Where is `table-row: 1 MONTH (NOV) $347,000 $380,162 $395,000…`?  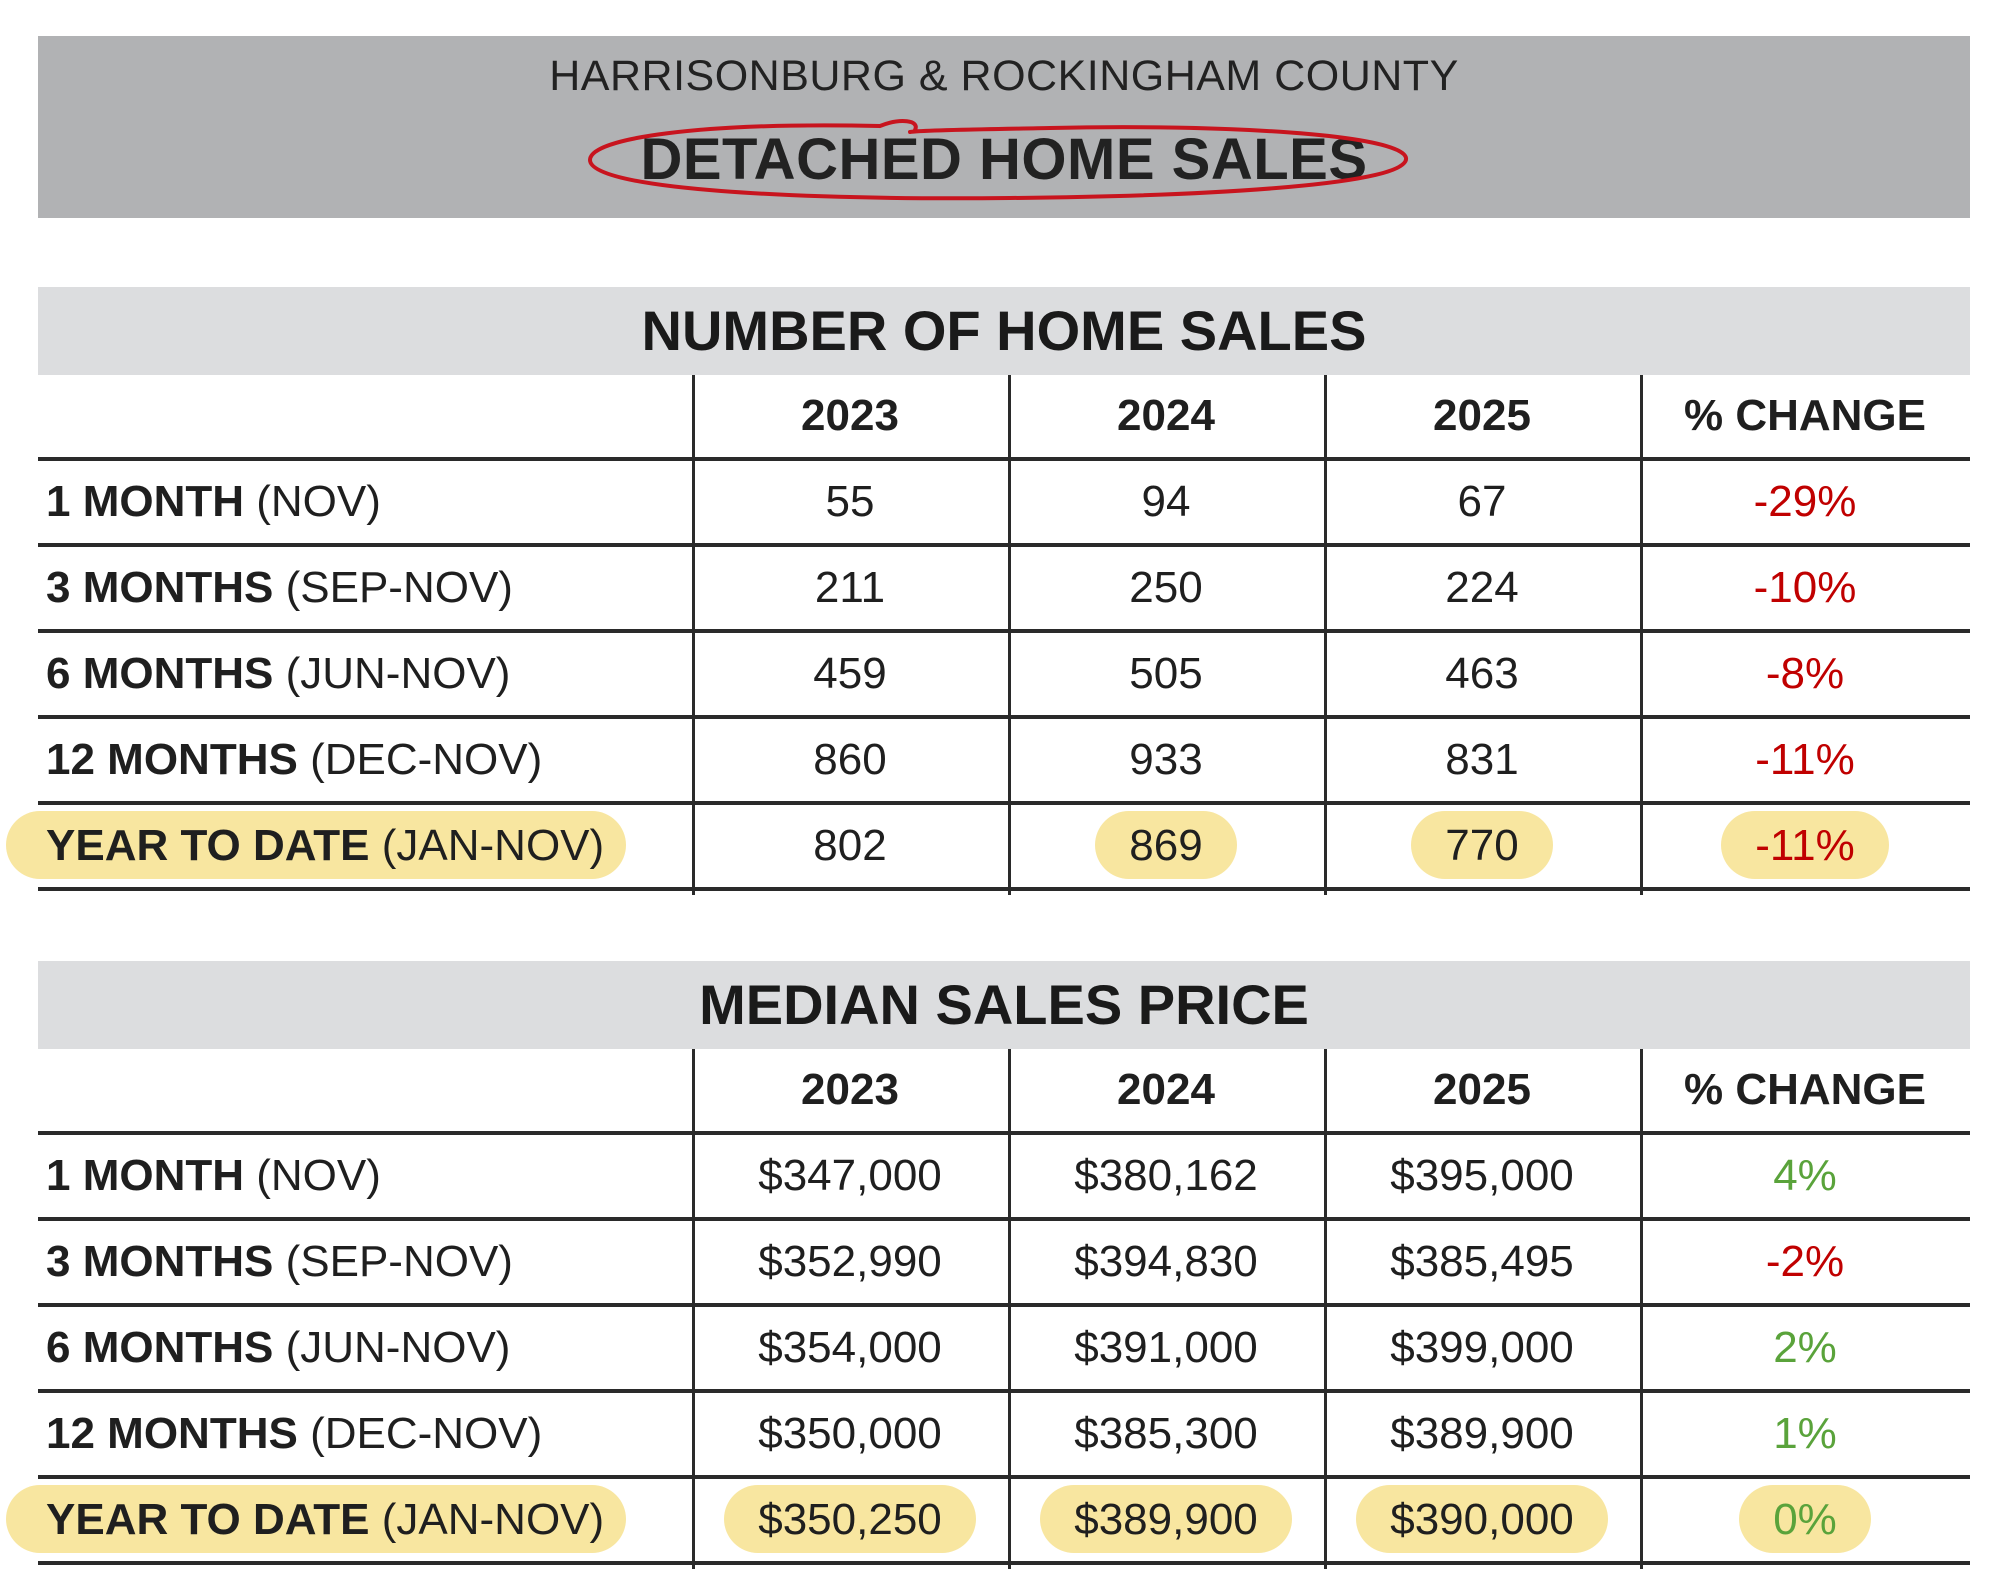
table-row: 1 MONTH (NOV) $347,000 $380,162 $395,000… is located at coordinates (1004, 1178).